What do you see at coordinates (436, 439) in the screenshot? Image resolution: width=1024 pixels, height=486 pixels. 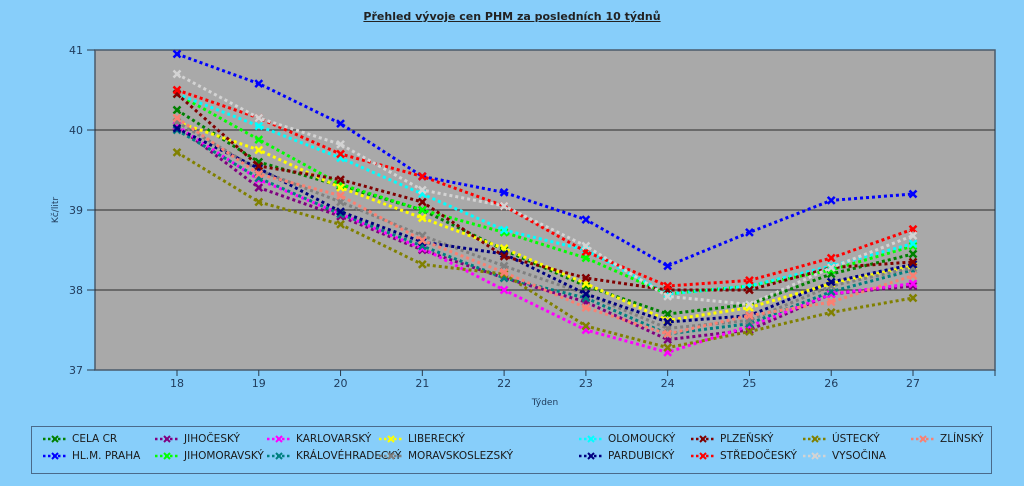 I see `legend-label: LIBERECKÝ` at bounding box center [436, 439].